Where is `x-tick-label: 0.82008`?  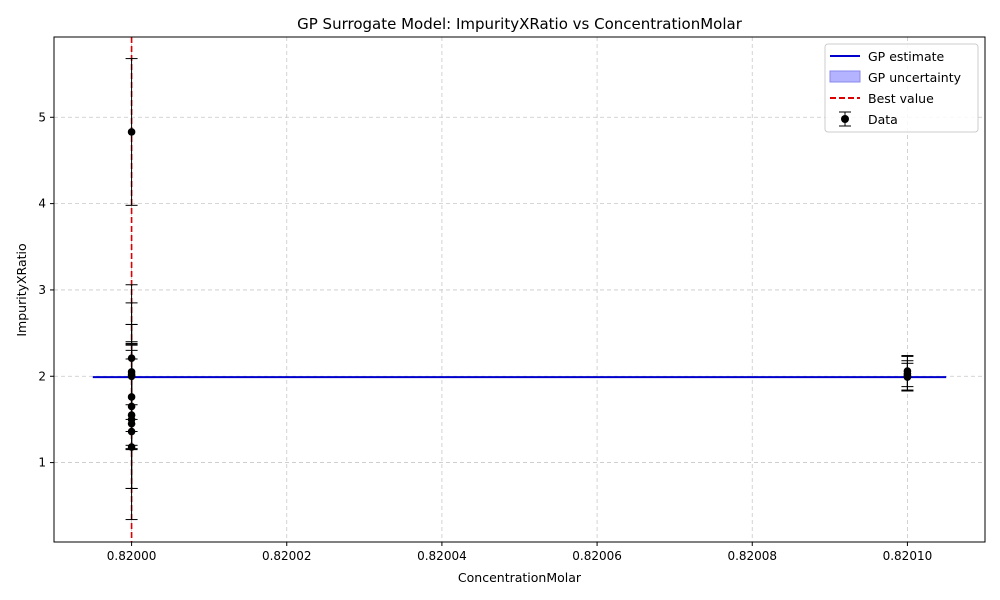
x-tick-label: 0.82008 is located at coordinates (752, 556).